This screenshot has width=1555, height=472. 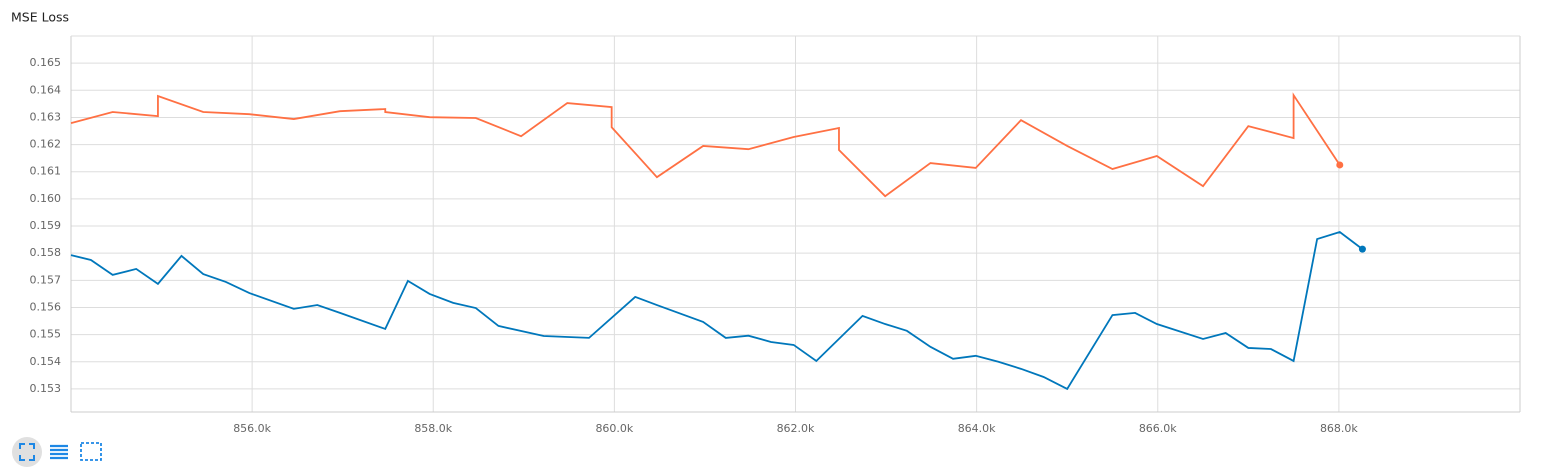 What do you see at coordinates (46, 171) in the screenshot?
I see `y-tick-label: 0.161` at bounding box center [46, 171].